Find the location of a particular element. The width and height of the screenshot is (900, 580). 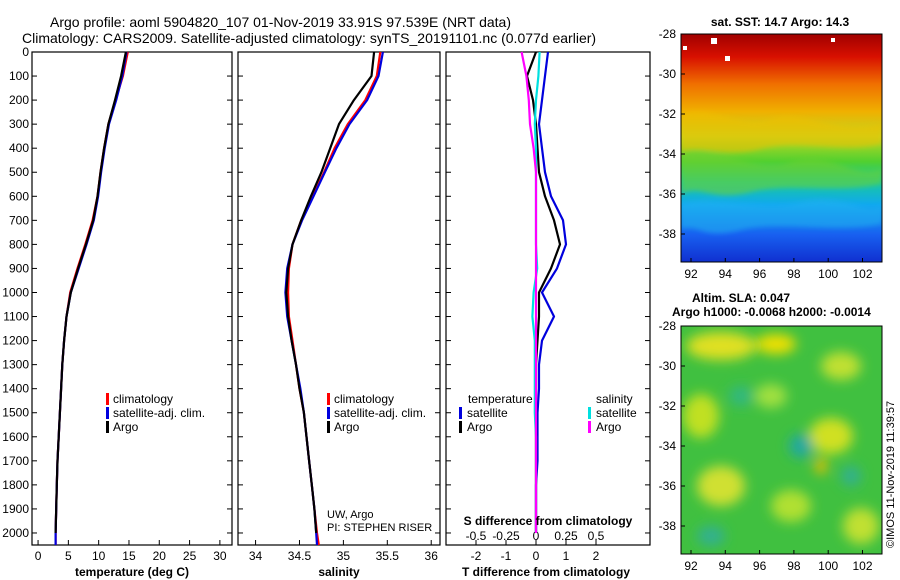

salinity-xlabel: salinity is located at coordinates (339, 572).